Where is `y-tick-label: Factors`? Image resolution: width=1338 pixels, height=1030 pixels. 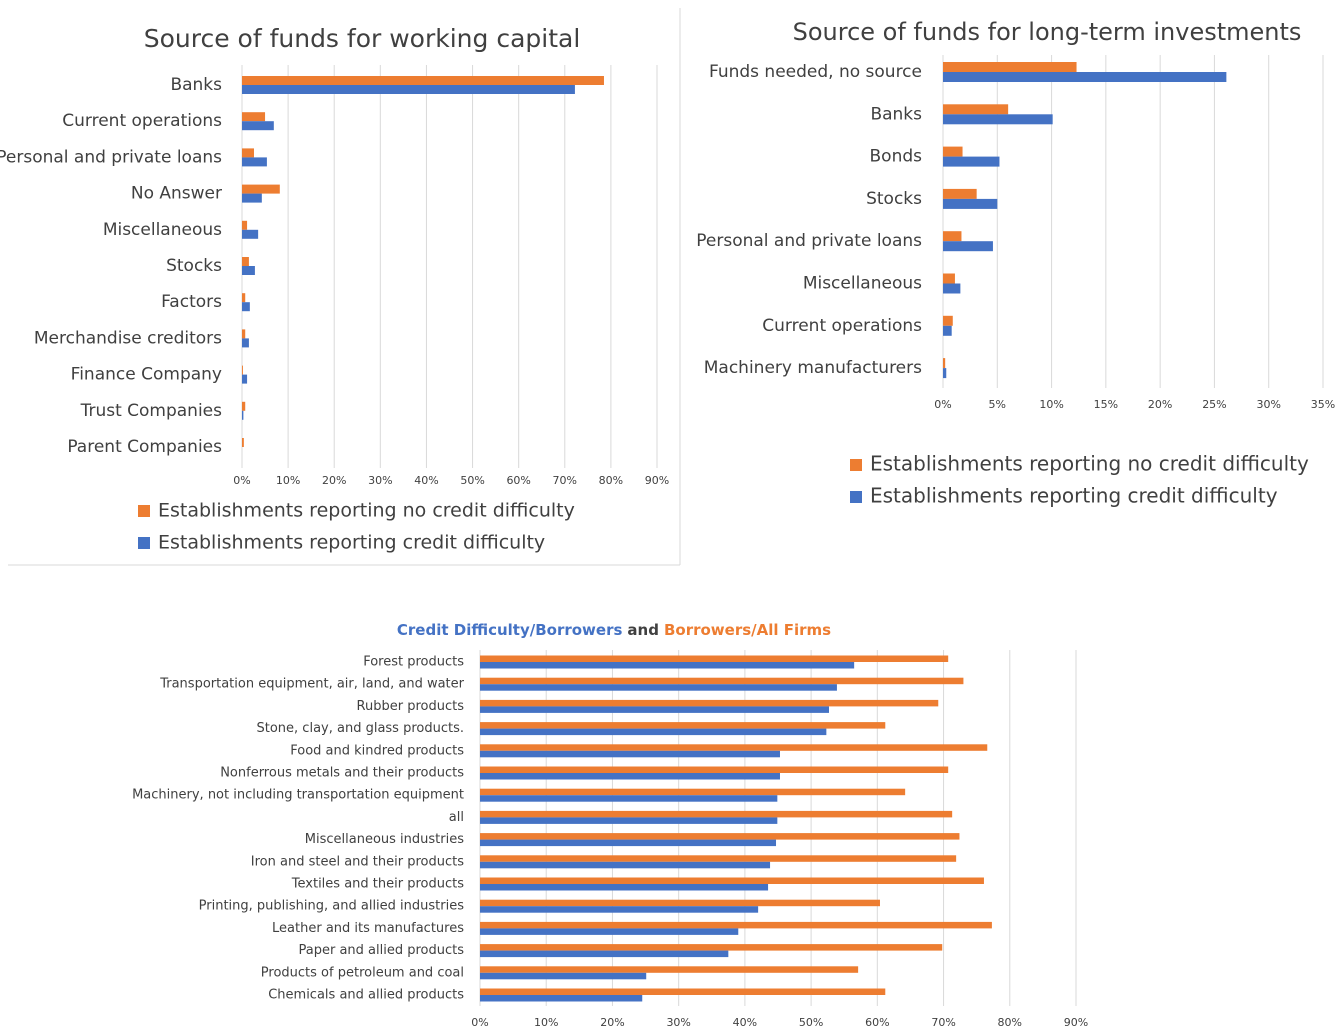 y-tick-label: Factors is located at coordinates (191, 302).